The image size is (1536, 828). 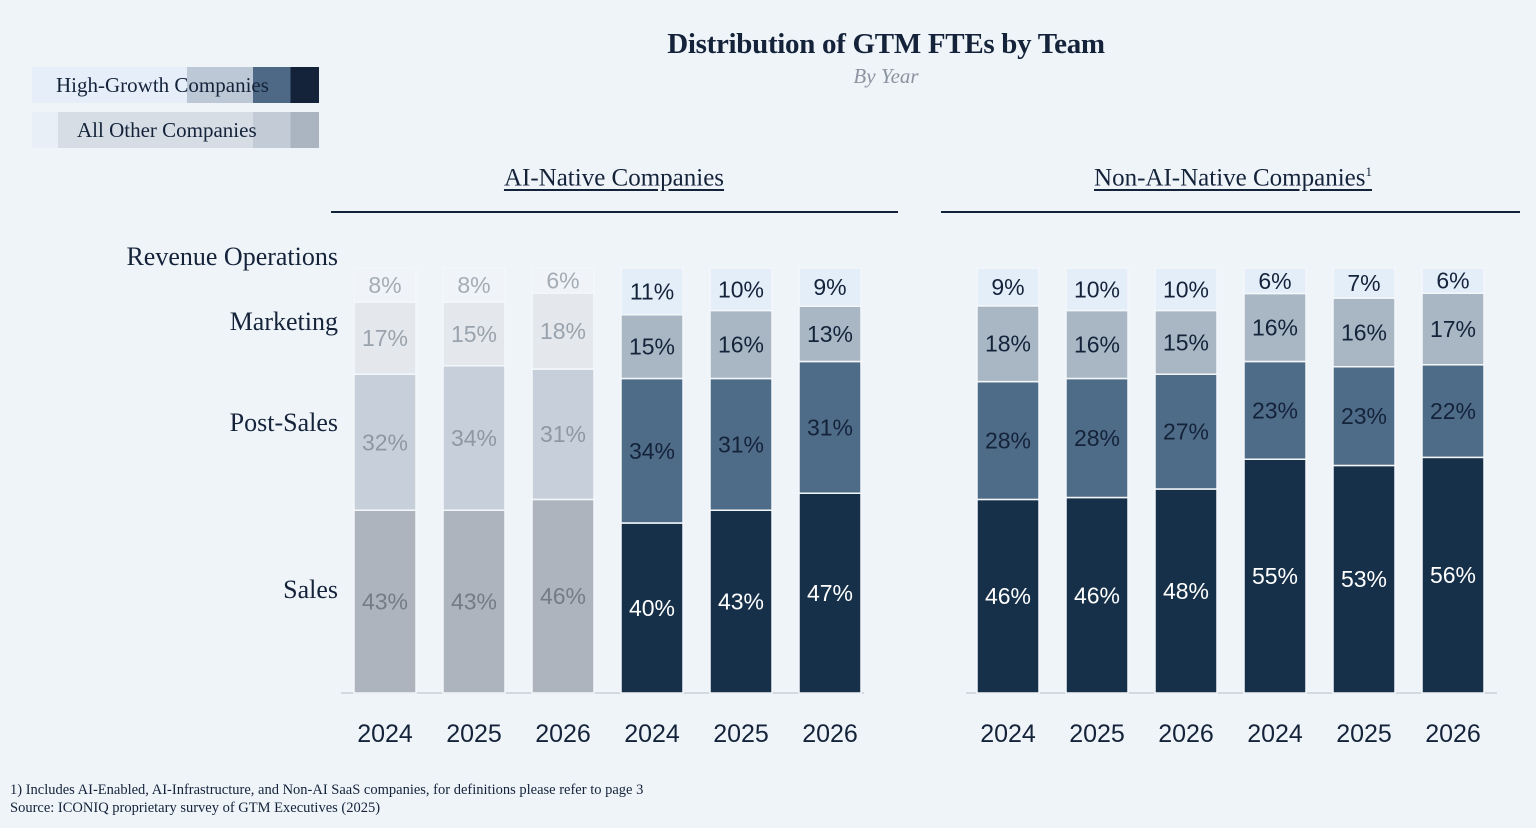 What do you see at coordinates (886, 44) in the screenshot?
I see `chart-title: Distribution of GTM FTEs by Team` at bounding box center [886, 44].